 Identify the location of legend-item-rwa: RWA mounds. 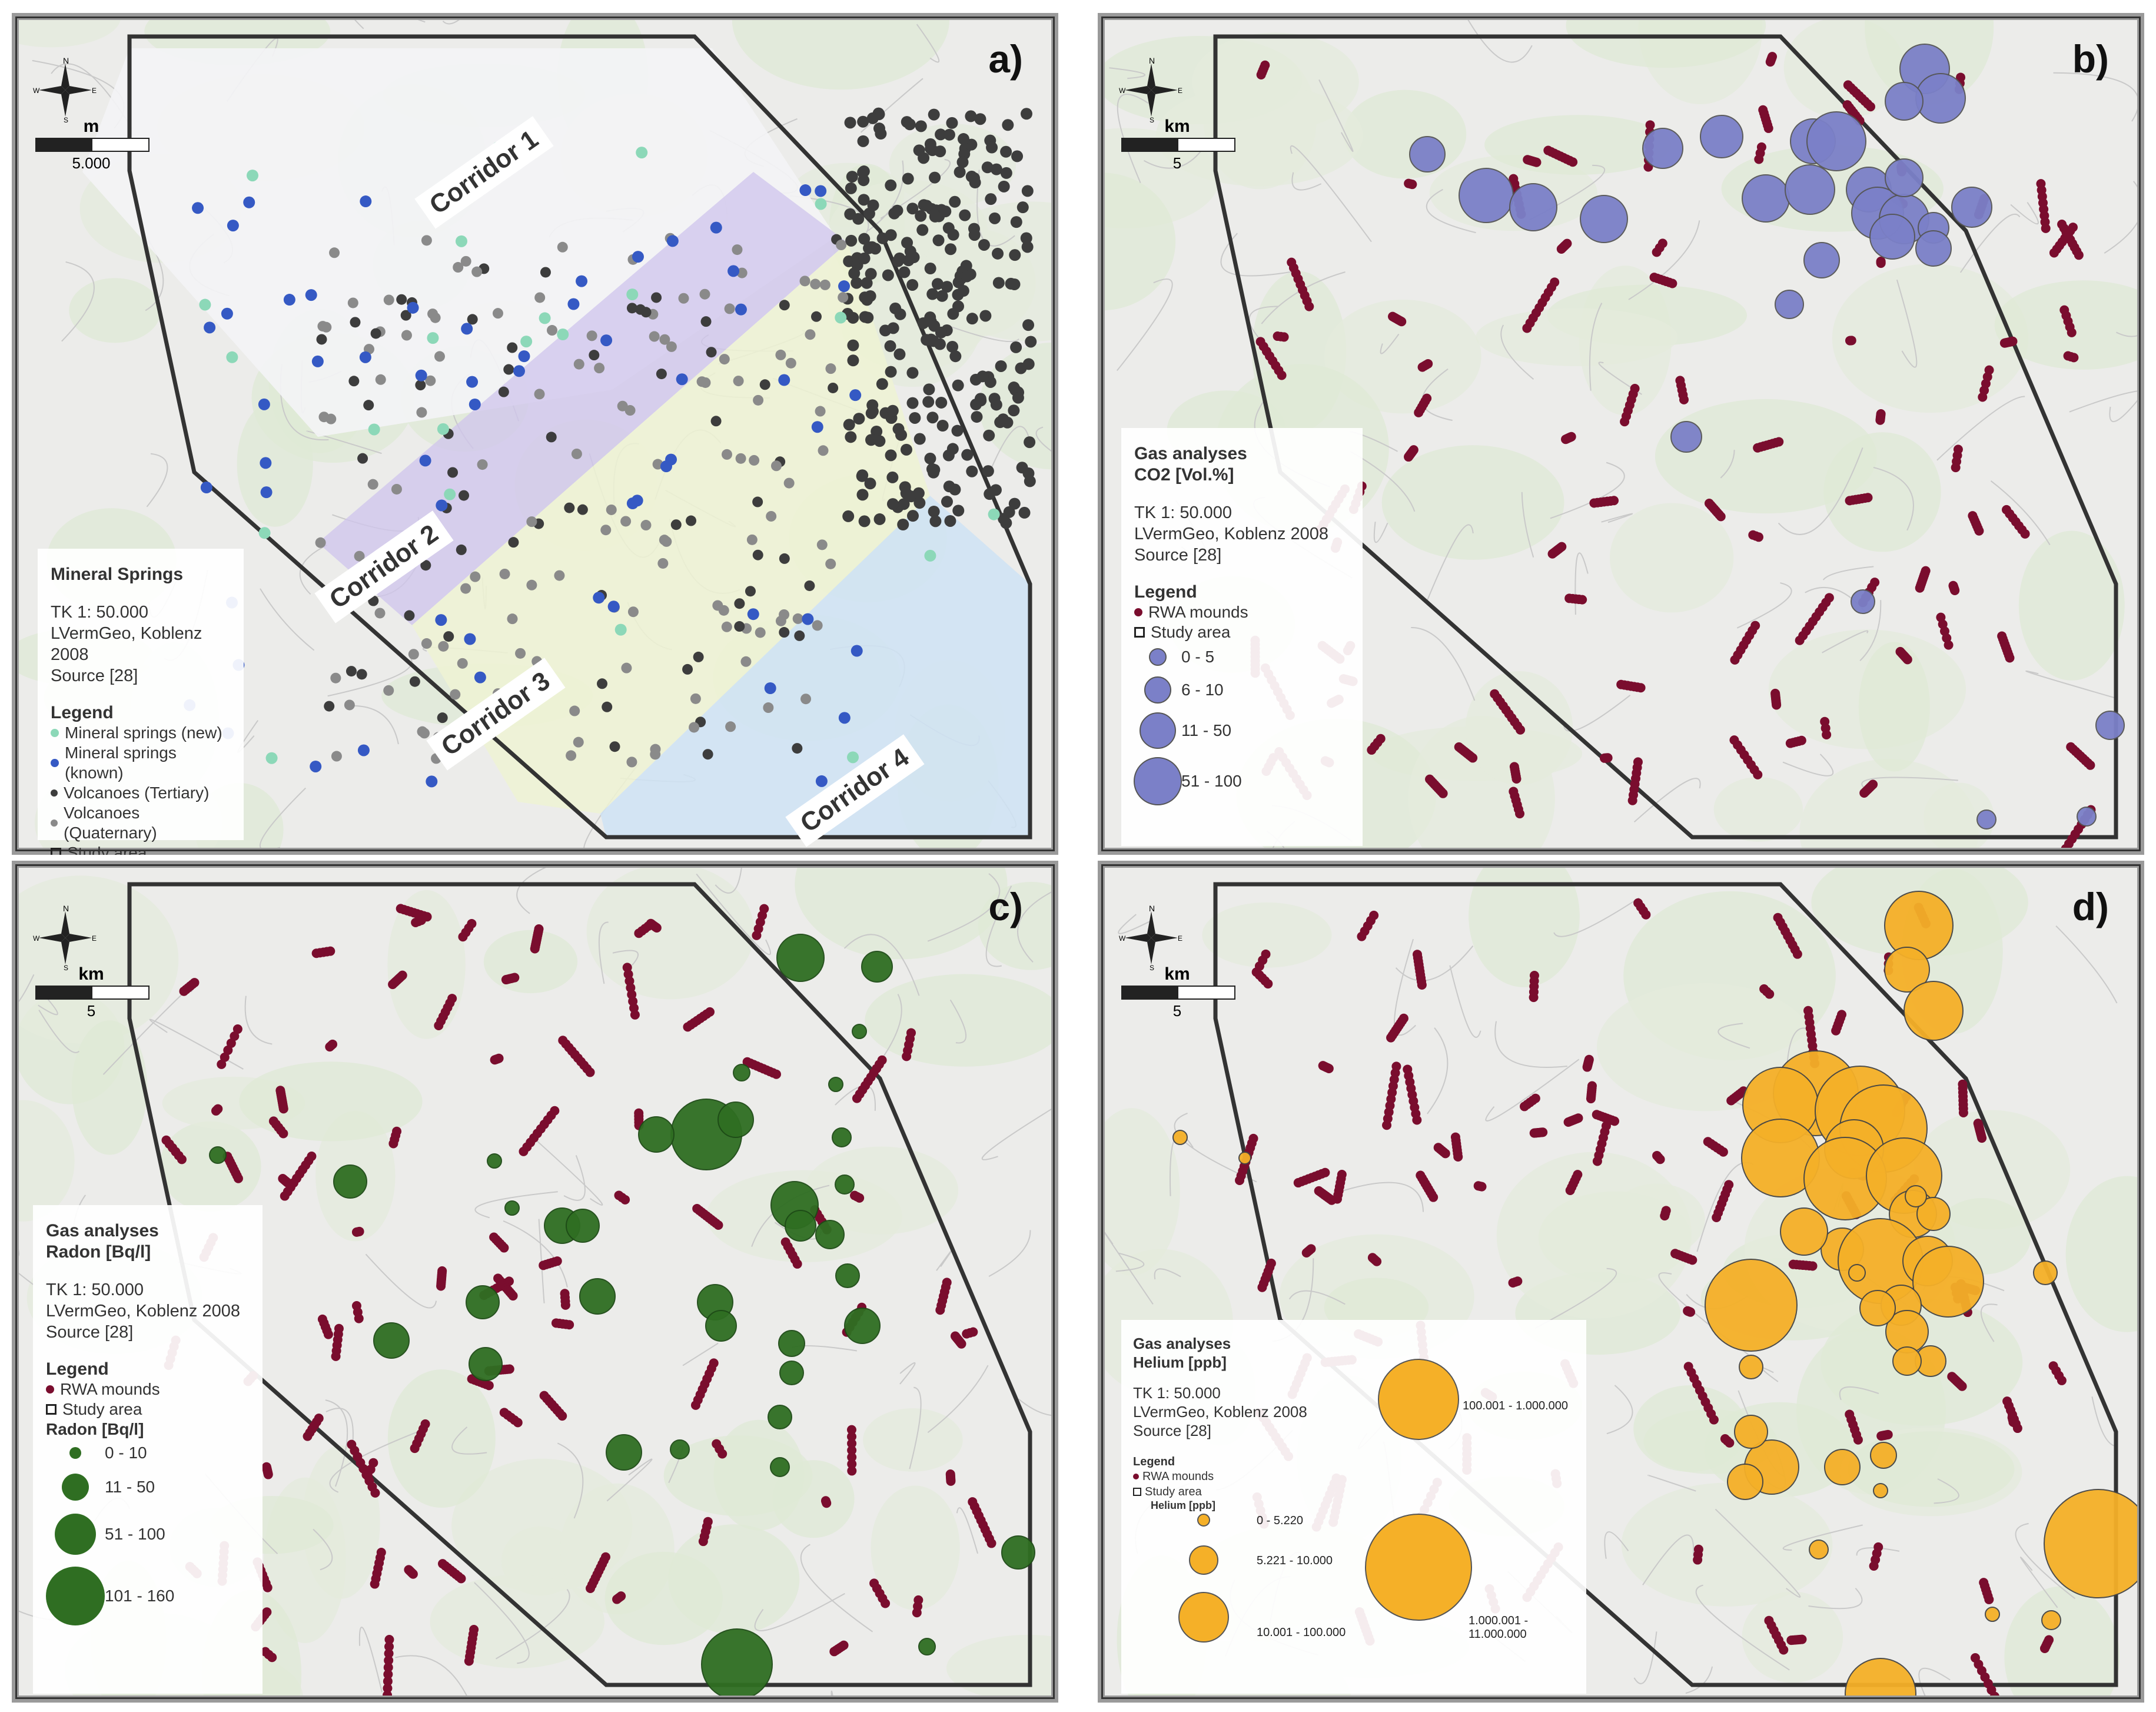
(148, 1389).